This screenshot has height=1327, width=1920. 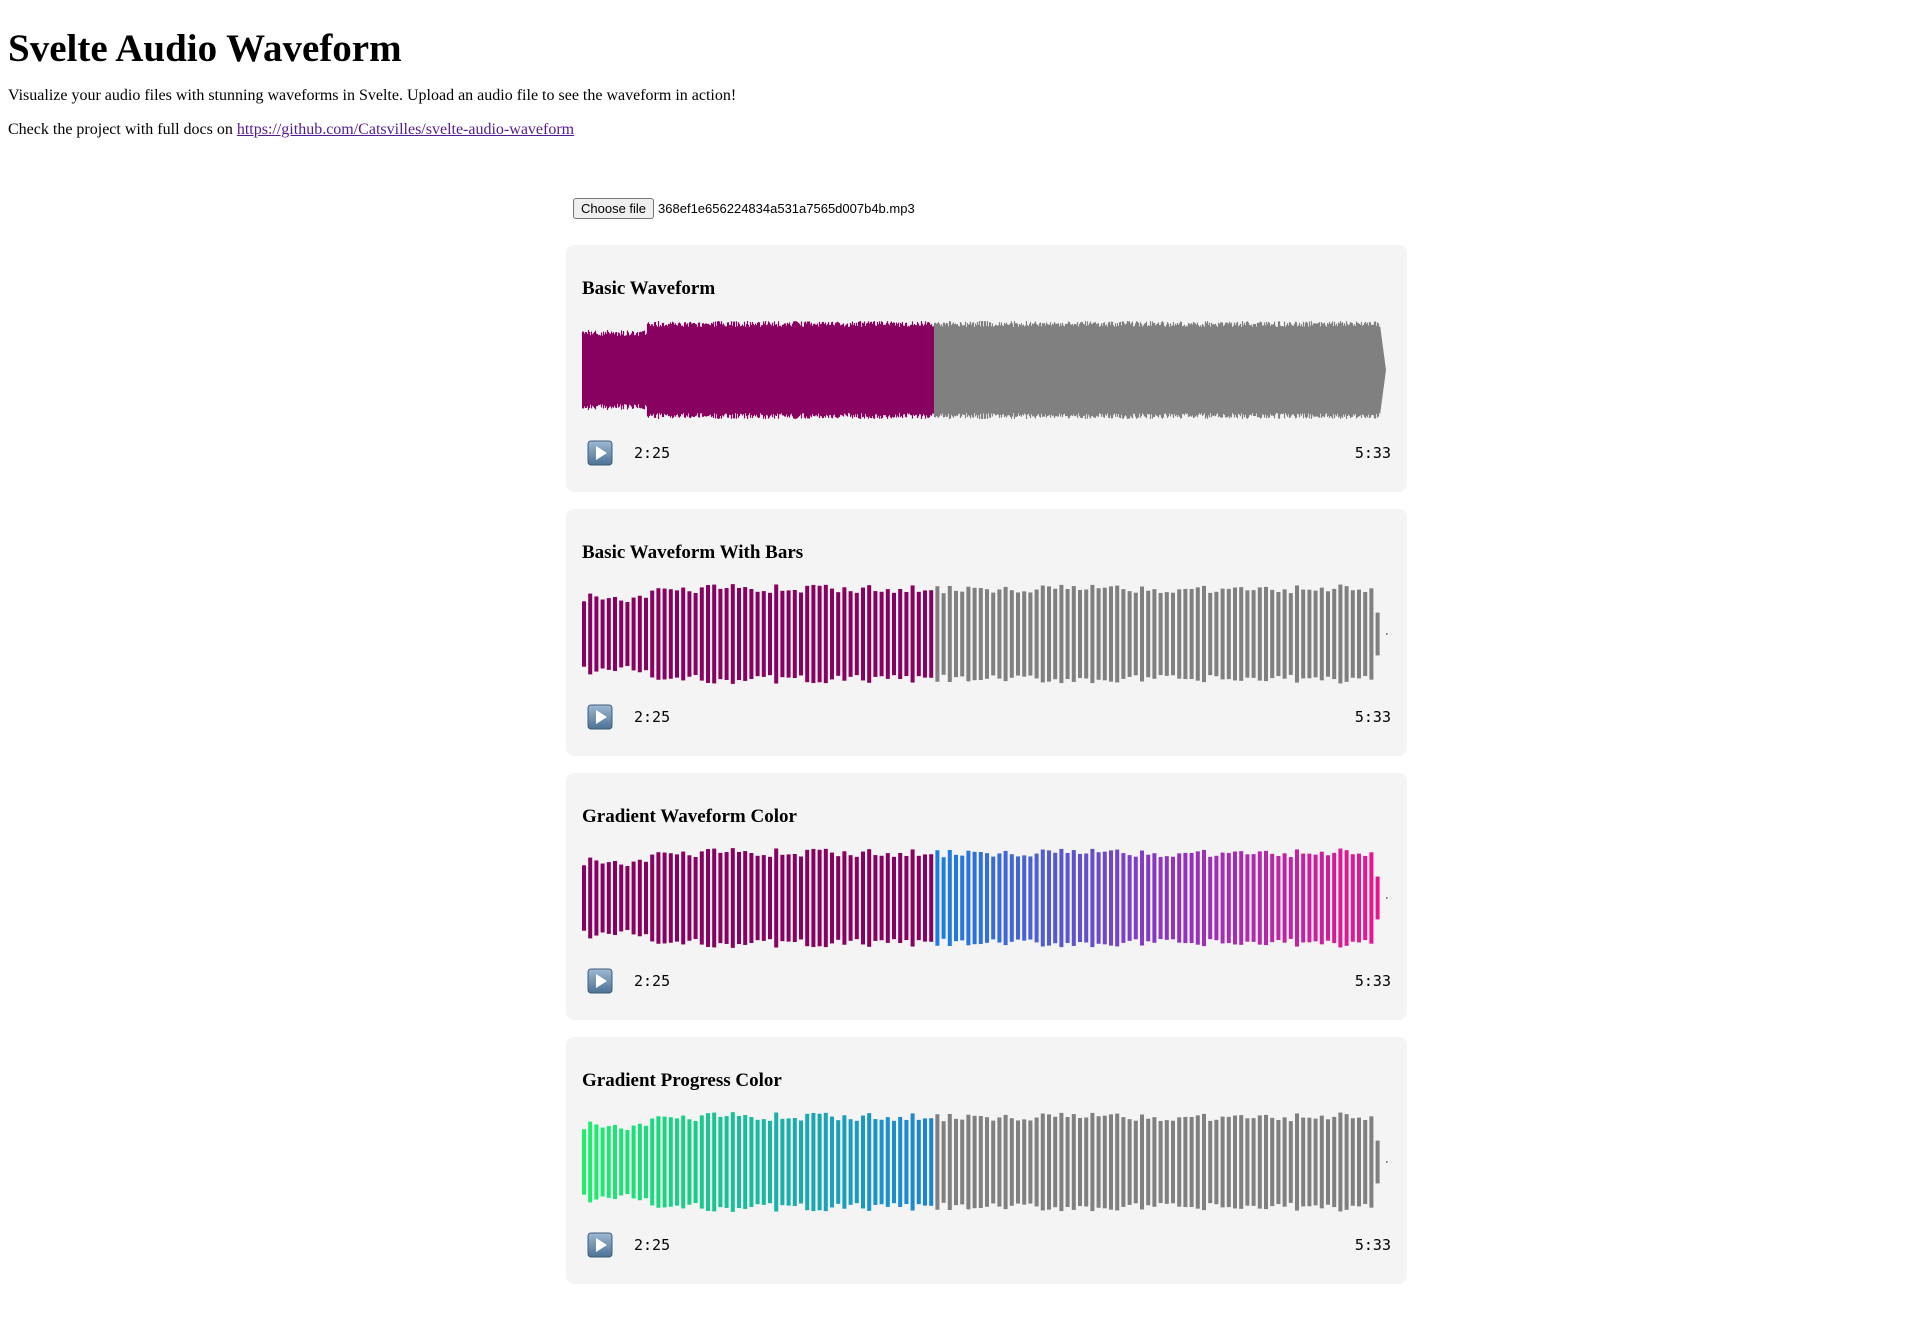 What do you see at coordinates (120, 129) in the screenshot?
I see `docs-prefix: Check the project with full docs on` at bounding box center [120, 129].